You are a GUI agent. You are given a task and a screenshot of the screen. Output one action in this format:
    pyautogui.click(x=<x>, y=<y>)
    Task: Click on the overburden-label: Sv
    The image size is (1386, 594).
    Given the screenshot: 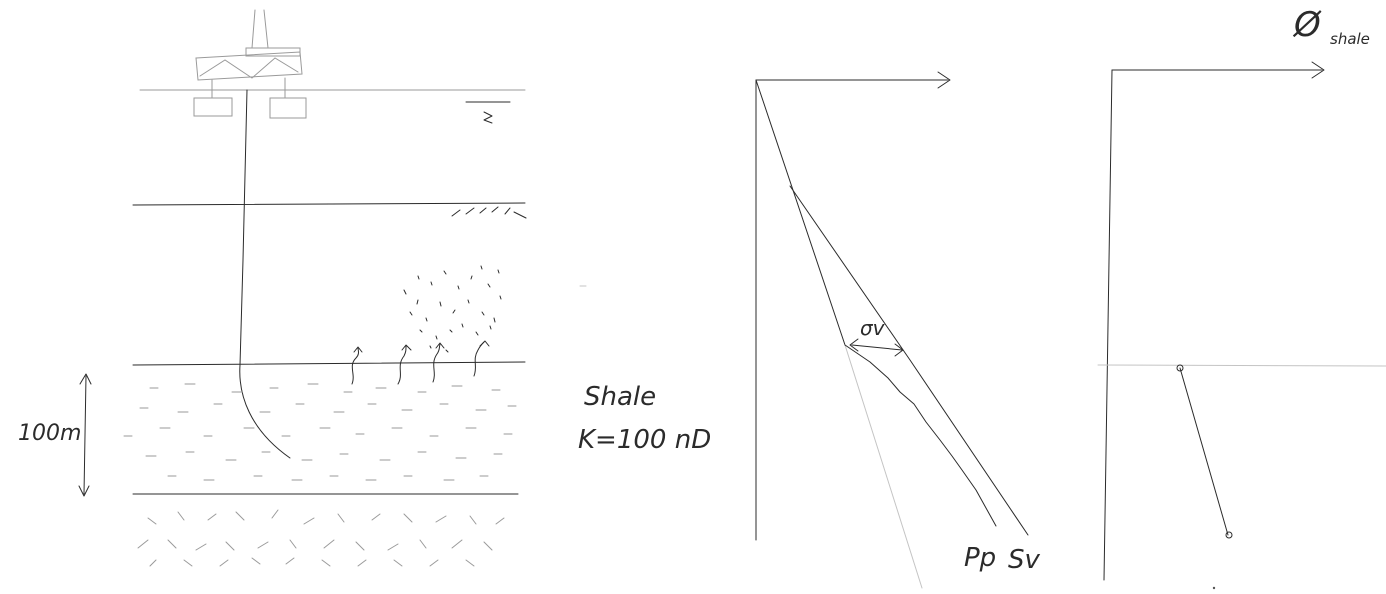 What is the action you would take?
    pyautogui.click(x=1024, y=560)
    